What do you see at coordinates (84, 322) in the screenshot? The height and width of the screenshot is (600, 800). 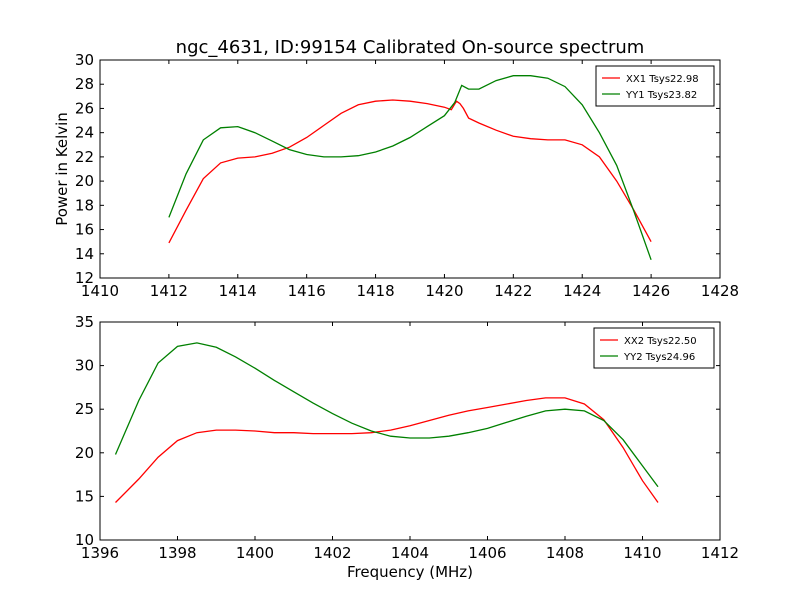 I see `y-tick-label: 35` at bounding box center [84, 322].